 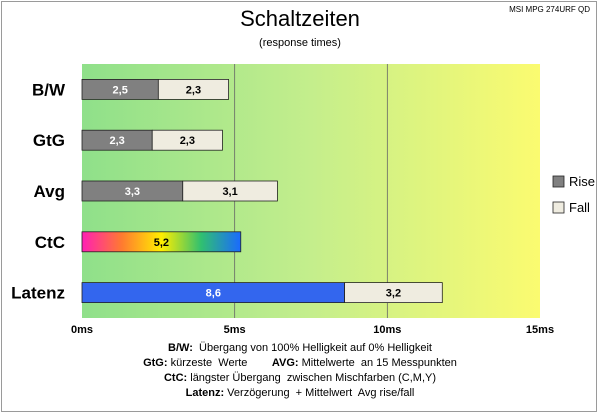 I want to click on bar-rise-label: 3,3, so click(x=132, y=192).